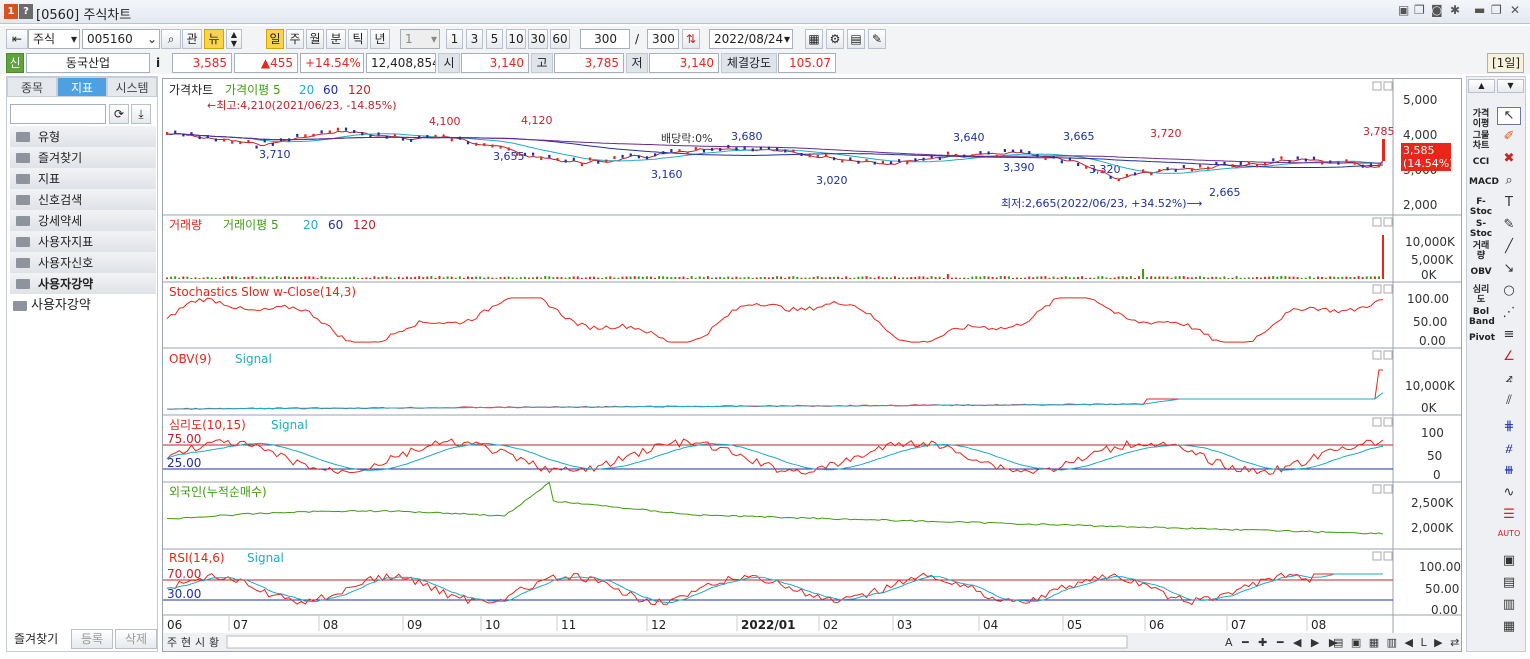 The width and height of the screenshot is (1530, 659). I want to click on folder-user-signal: 사용자신호, so click(83, 263).